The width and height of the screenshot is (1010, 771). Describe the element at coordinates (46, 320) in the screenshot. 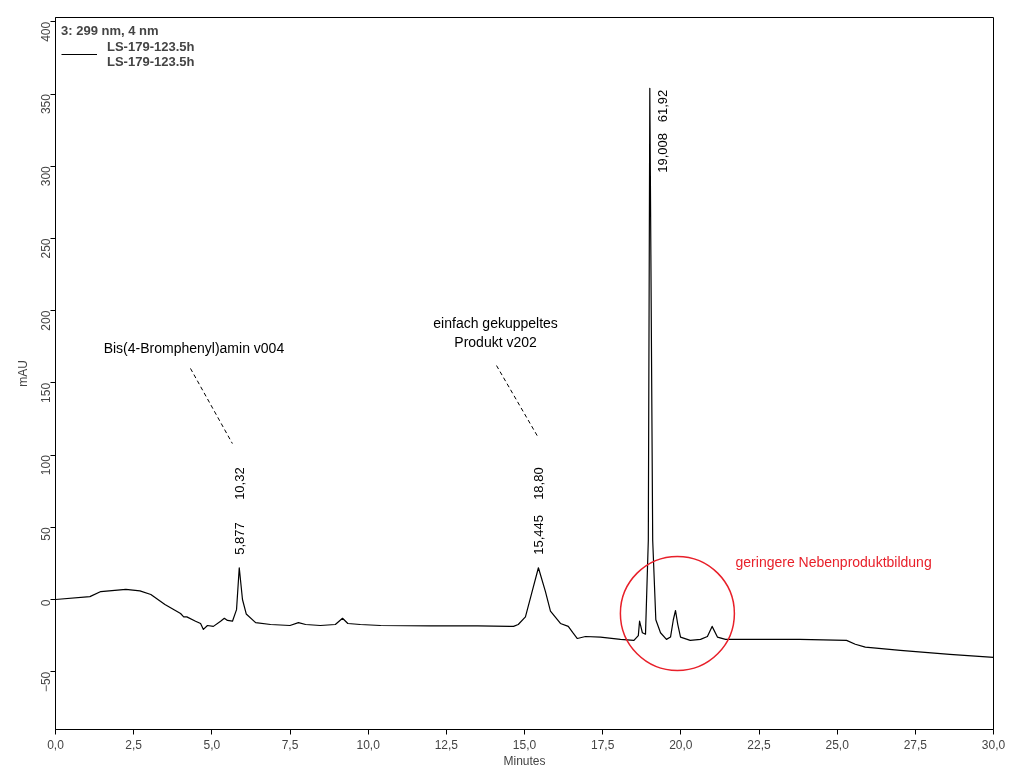

I see `y-tick-label: 200` at that location.